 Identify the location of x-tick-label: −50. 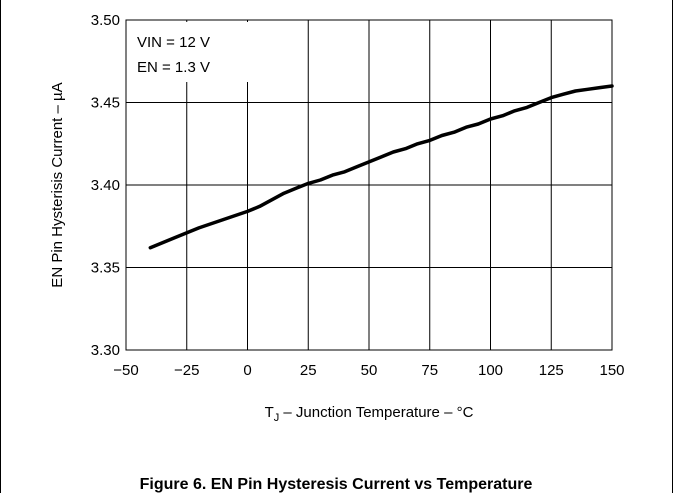
(125, 370).